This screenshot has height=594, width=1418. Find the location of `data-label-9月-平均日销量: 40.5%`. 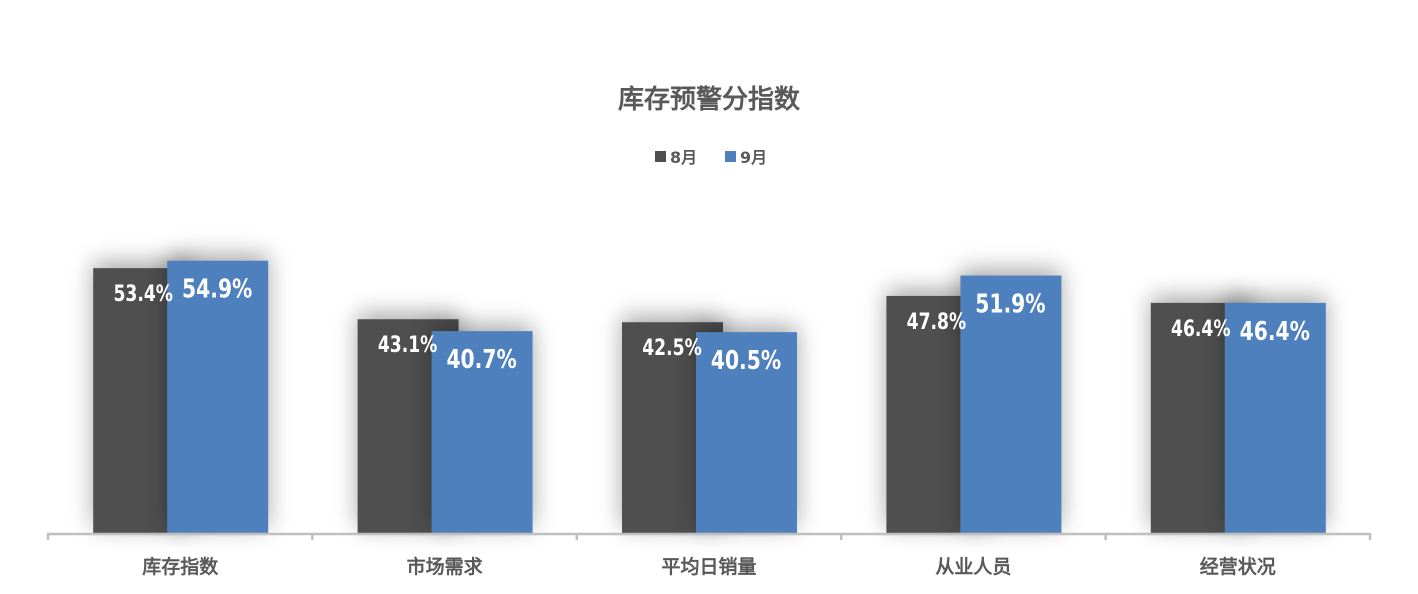

data-label-9月-平均日销量: 40.5% is located at coordinates (746, 361).